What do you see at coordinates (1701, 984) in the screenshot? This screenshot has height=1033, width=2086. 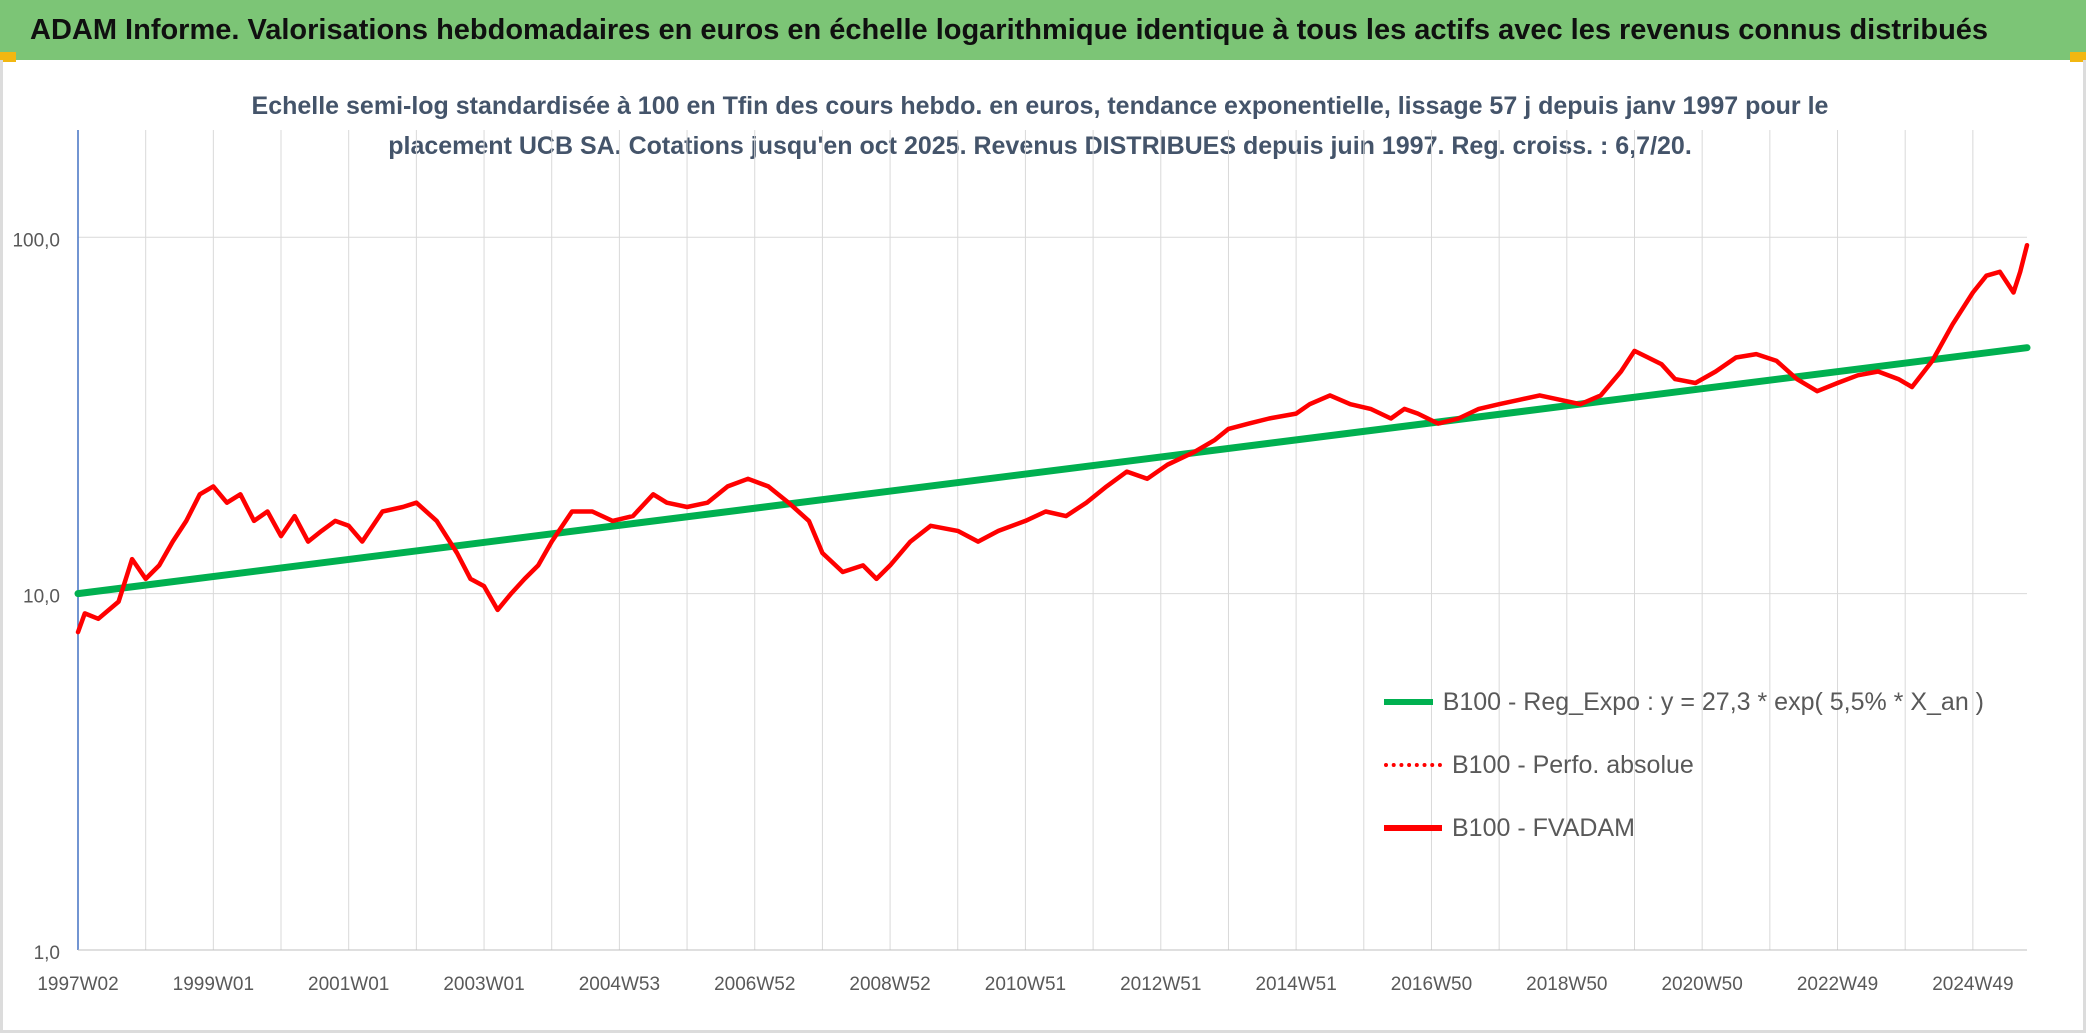 I see `x-tick-label: 2020W50` at bounding box center [1701, 984].